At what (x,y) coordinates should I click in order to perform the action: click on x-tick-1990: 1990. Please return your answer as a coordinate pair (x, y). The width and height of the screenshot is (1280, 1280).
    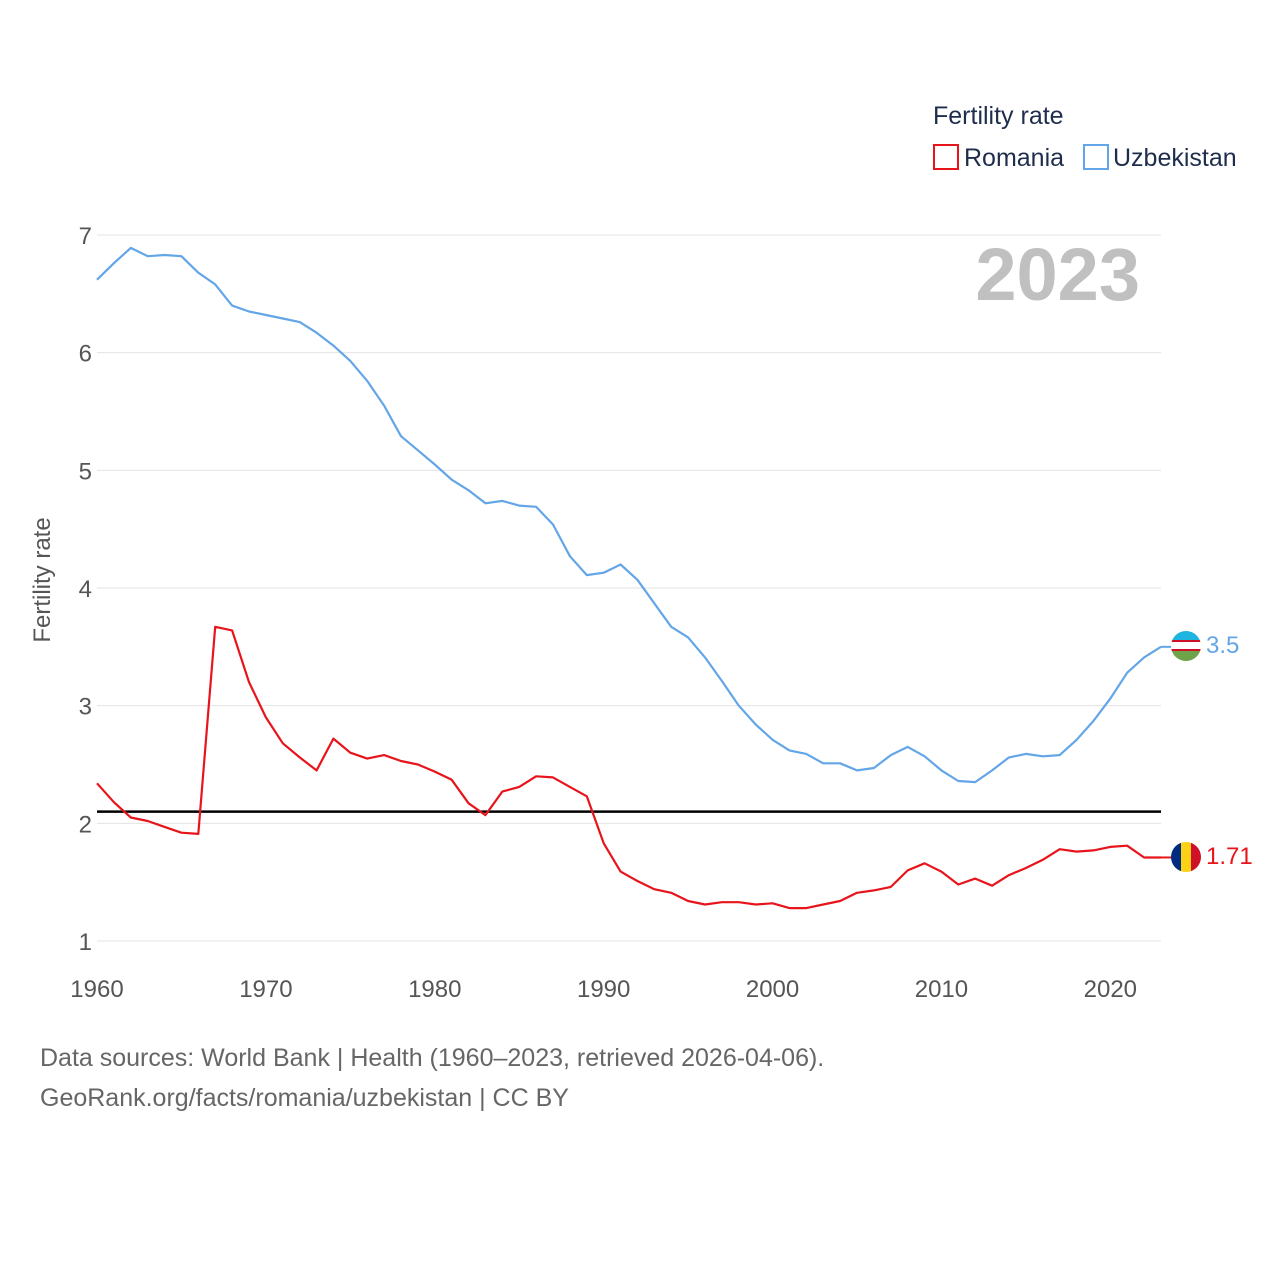
    Looking at the image, I should click on (603, 989).